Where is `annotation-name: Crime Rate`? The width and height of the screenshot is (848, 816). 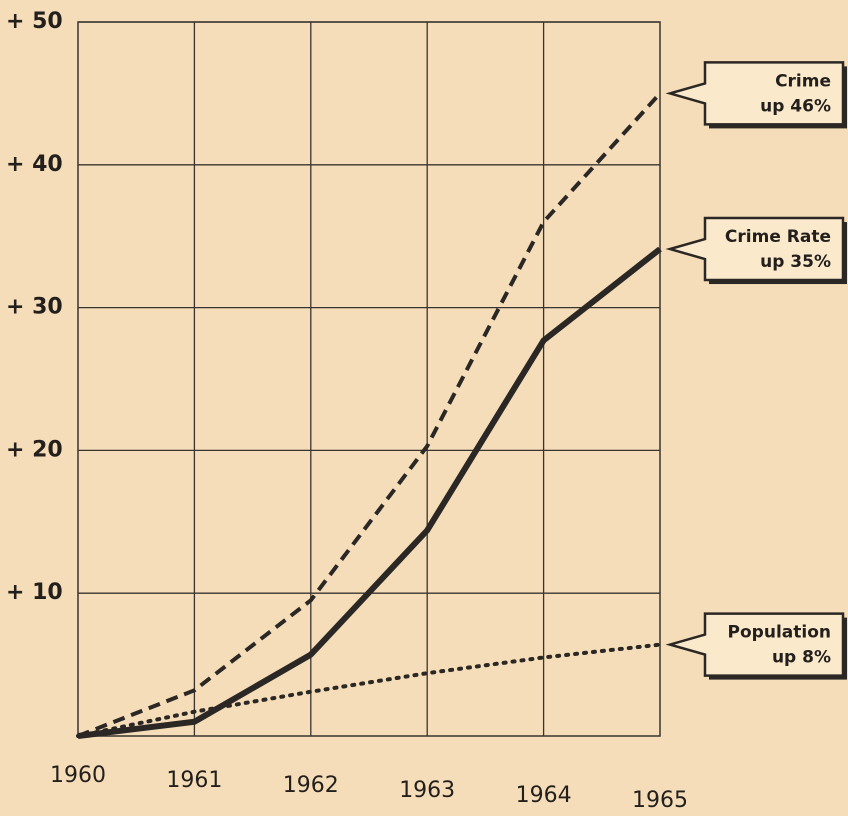
annotation-name: Crime Rate is located at coordinates (778, 237).